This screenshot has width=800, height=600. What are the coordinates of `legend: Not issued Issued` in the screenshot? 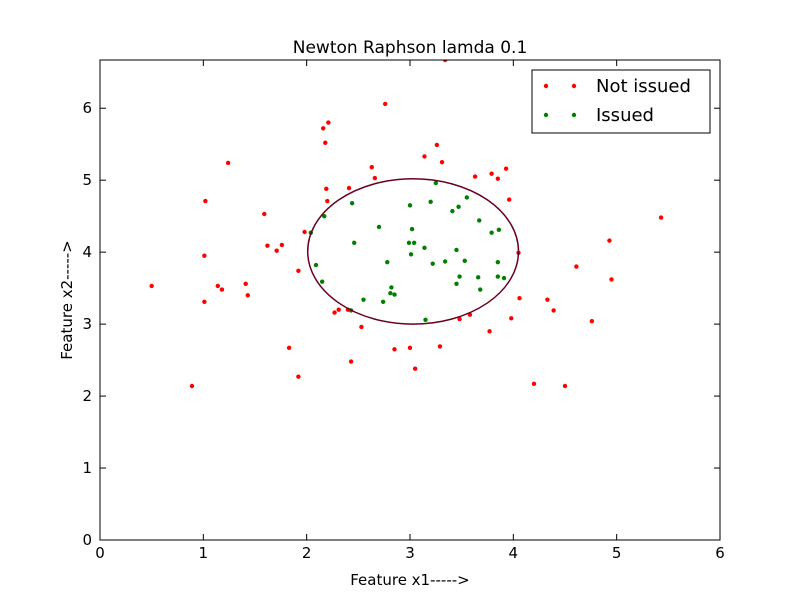 It's located at (621, 101).